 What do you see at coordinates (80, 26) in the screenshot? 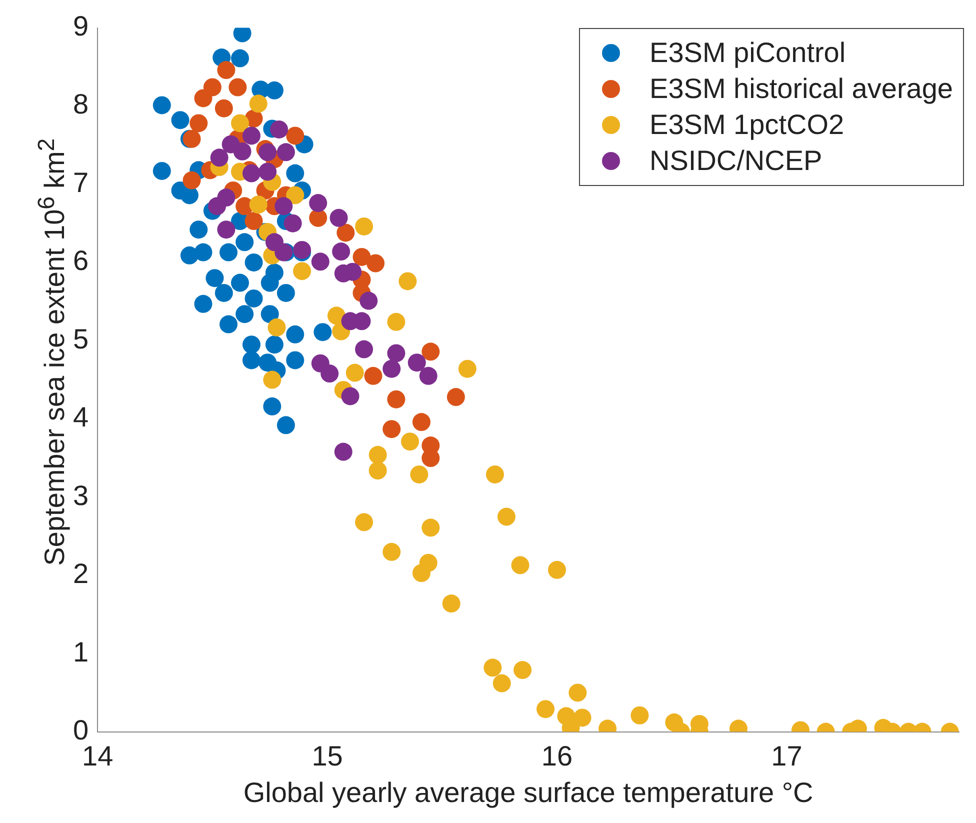
I see `y-tick-label: 9` at bounding box center [80, 26].